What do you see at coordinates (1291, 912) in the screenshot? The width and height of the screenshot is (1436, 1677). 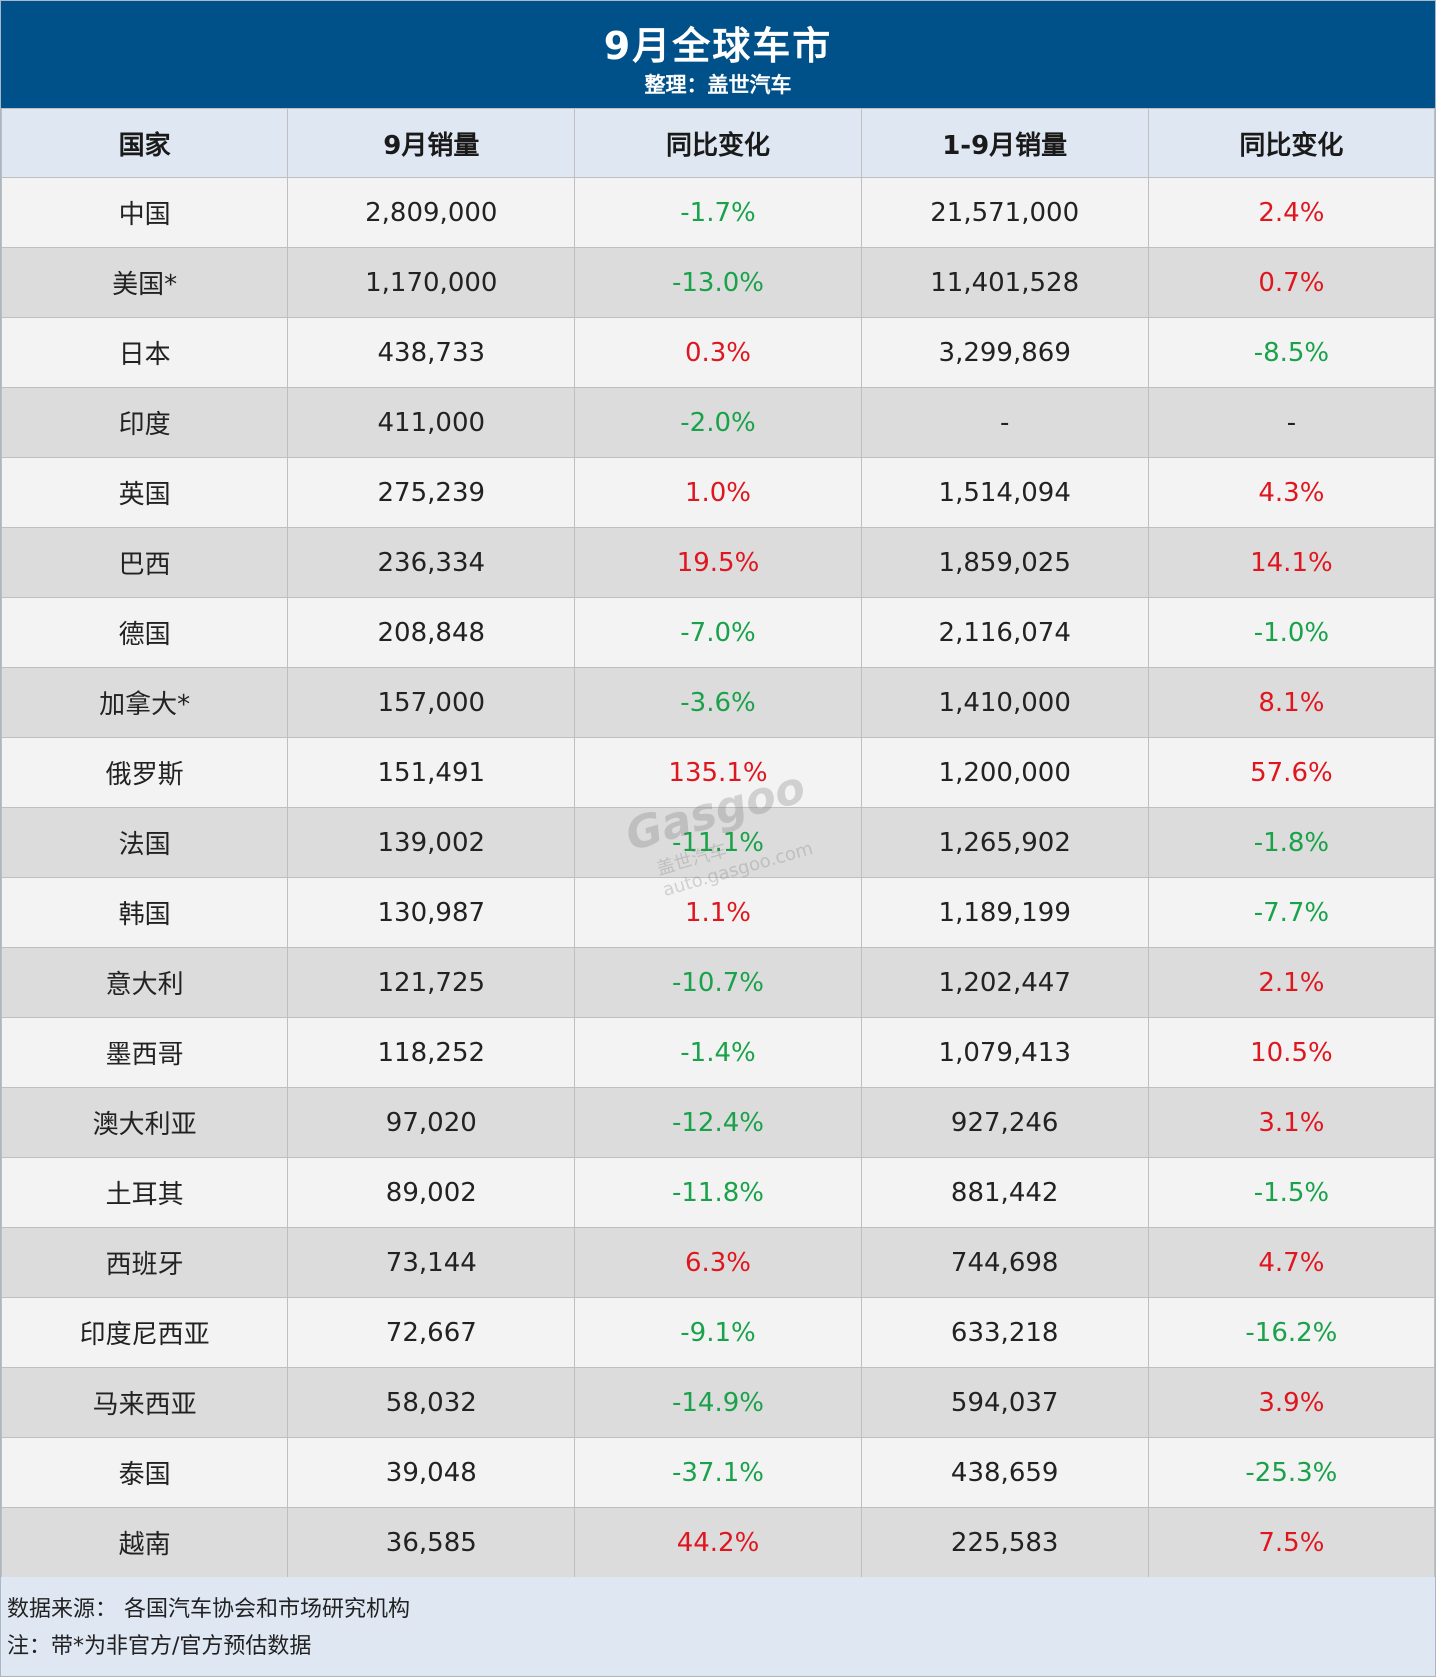 I see `cell-ytd-yoy: -7.7%` at bounding box center [1291, 912].